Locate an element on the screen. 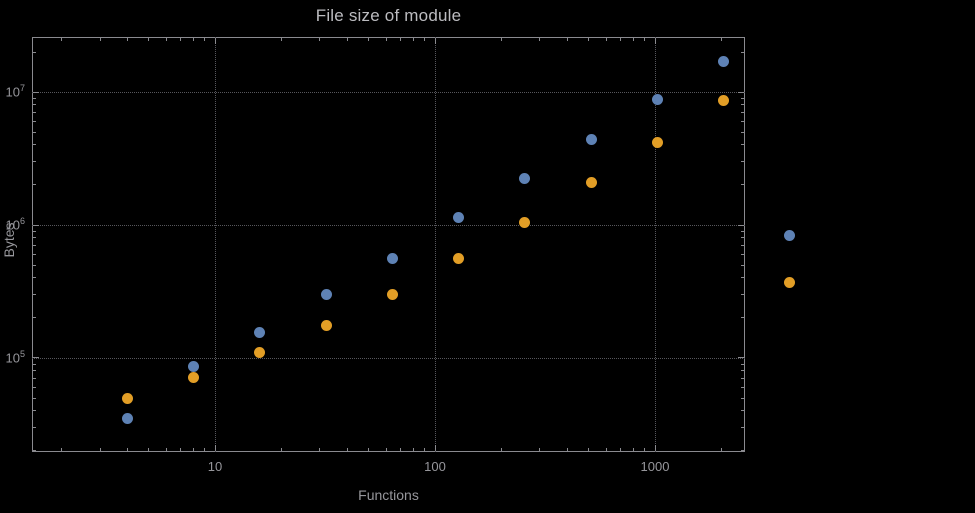 The image size is (975, 513). y-tick-label: 10⁶ is located at coordinates (15, 224).